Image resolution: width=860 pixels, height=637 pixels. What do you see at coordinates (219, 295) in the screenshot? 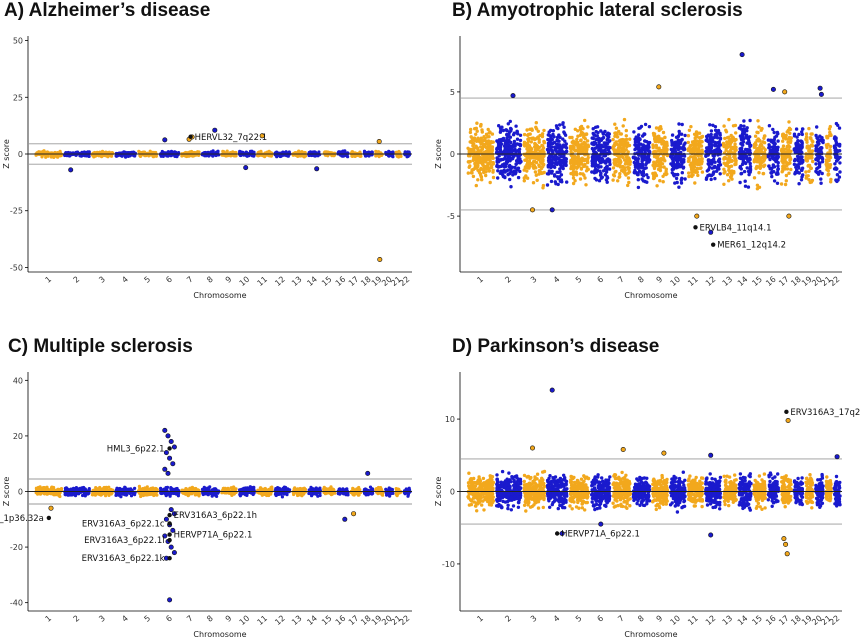
I see `x-axis-title: Chromosome` at bounding box center [219, 295].